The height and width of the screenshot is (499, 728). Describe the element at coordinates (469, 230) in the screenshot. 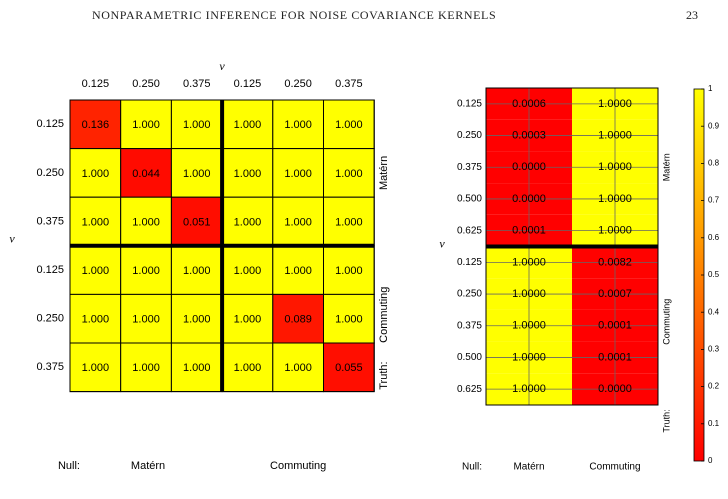

I see `row-tick-label: 0.625` at that location.